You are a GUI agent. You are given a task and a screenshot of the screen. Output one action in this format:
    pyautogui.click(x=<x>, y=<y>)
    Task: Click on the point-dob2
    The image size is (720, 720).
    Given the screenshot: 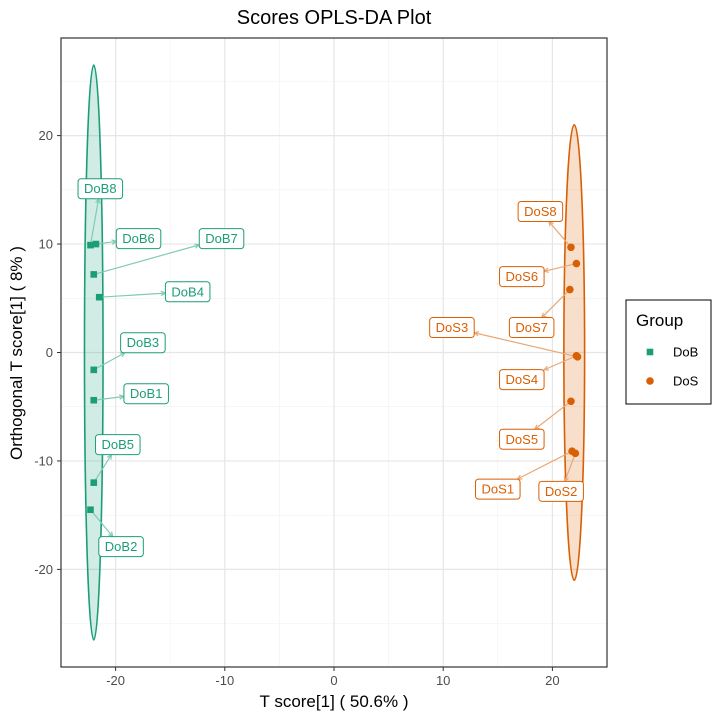 What is the action you would take?
    pyautogui.click(x=90, y=510)
    